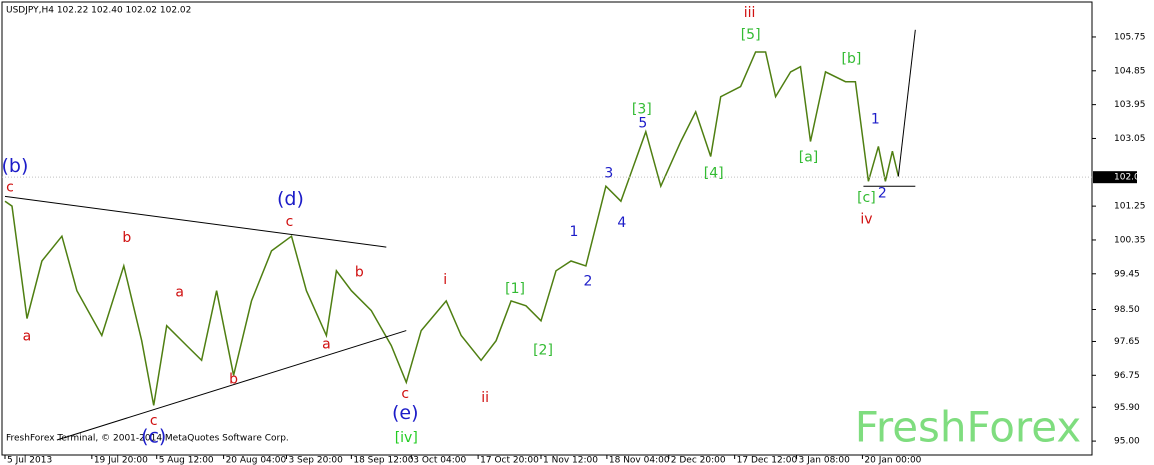 Image resolution: width=1154 pixels, height=465 pixels. I want to click on wave-label: iv, so click(866, 219).